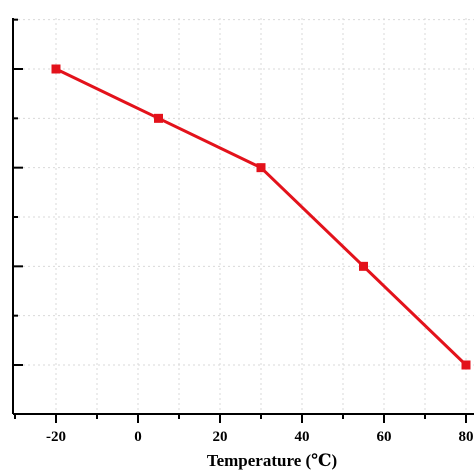 The height and width of the screenshot is (474, 474). Describe the element at coordinates (220, 437) in the screenshot. I see `x-tick-label: 20` at that location.